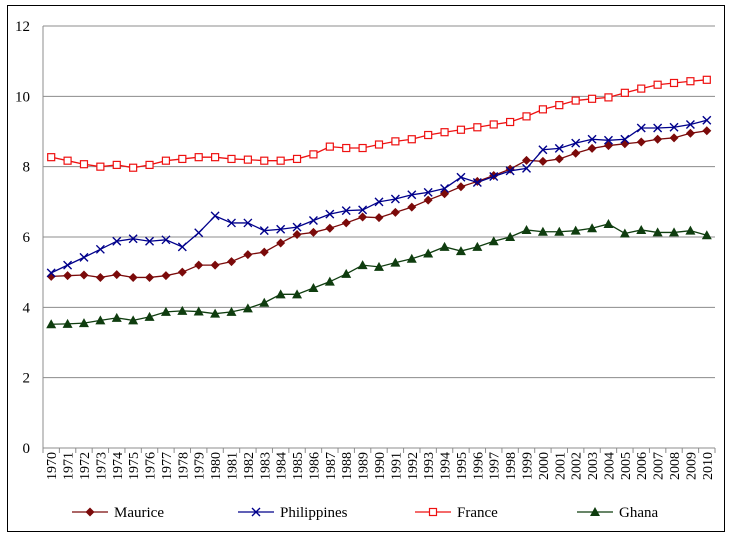 This screenshot has height=539, width=732. I want to click on x-tick-label: 2007, so click(659, 466).